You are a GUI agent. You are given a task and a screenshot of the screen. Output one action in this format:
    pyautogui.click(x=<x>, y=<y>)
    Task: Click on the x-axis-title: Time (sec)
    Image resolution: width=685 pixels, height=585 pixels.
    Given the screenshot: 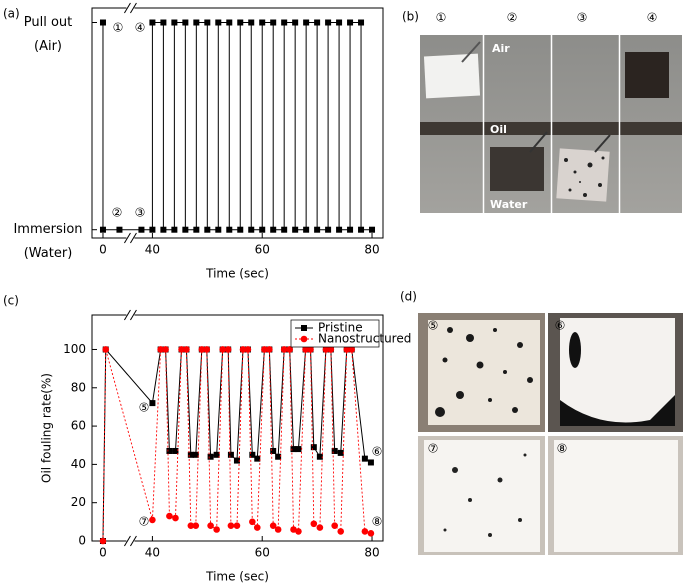 What is the action you would take?
    pyautogui.click(x=237, y=274)
    